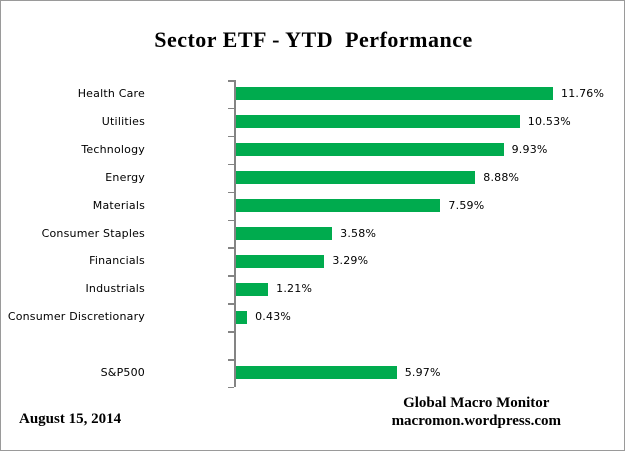 This screenshot has width=625, height=451. I want to click on category-label: Industrials, so click(115, 289).